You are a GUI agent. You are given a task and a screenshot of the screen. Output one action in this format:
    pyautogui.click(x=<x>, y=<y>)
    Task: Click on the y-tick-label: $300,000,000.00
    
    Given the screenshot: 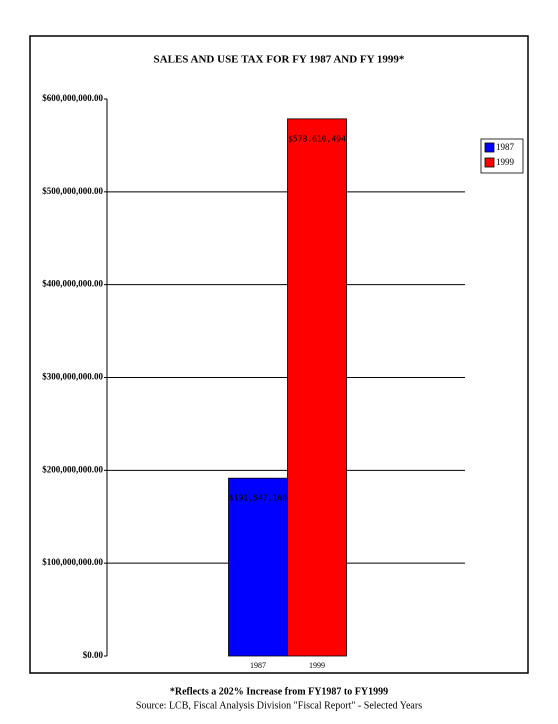 What is the action you would take?
    pyautogui.click(x=72, y=377)
    